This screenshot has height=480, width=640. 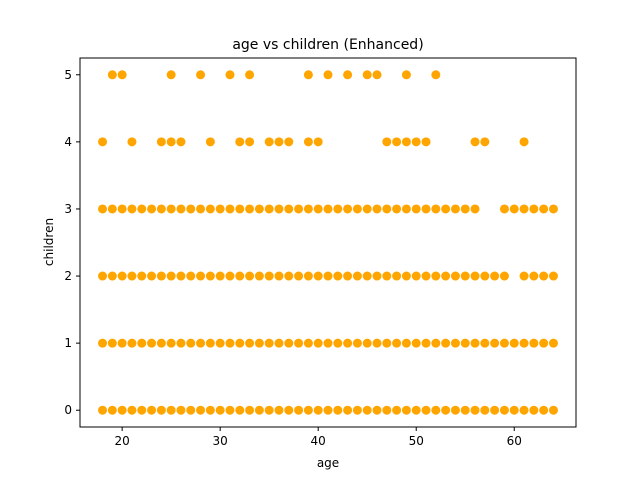 I want to click on x-axis-ticks: 20 30 40 50 60, so click(x=318, y=437).